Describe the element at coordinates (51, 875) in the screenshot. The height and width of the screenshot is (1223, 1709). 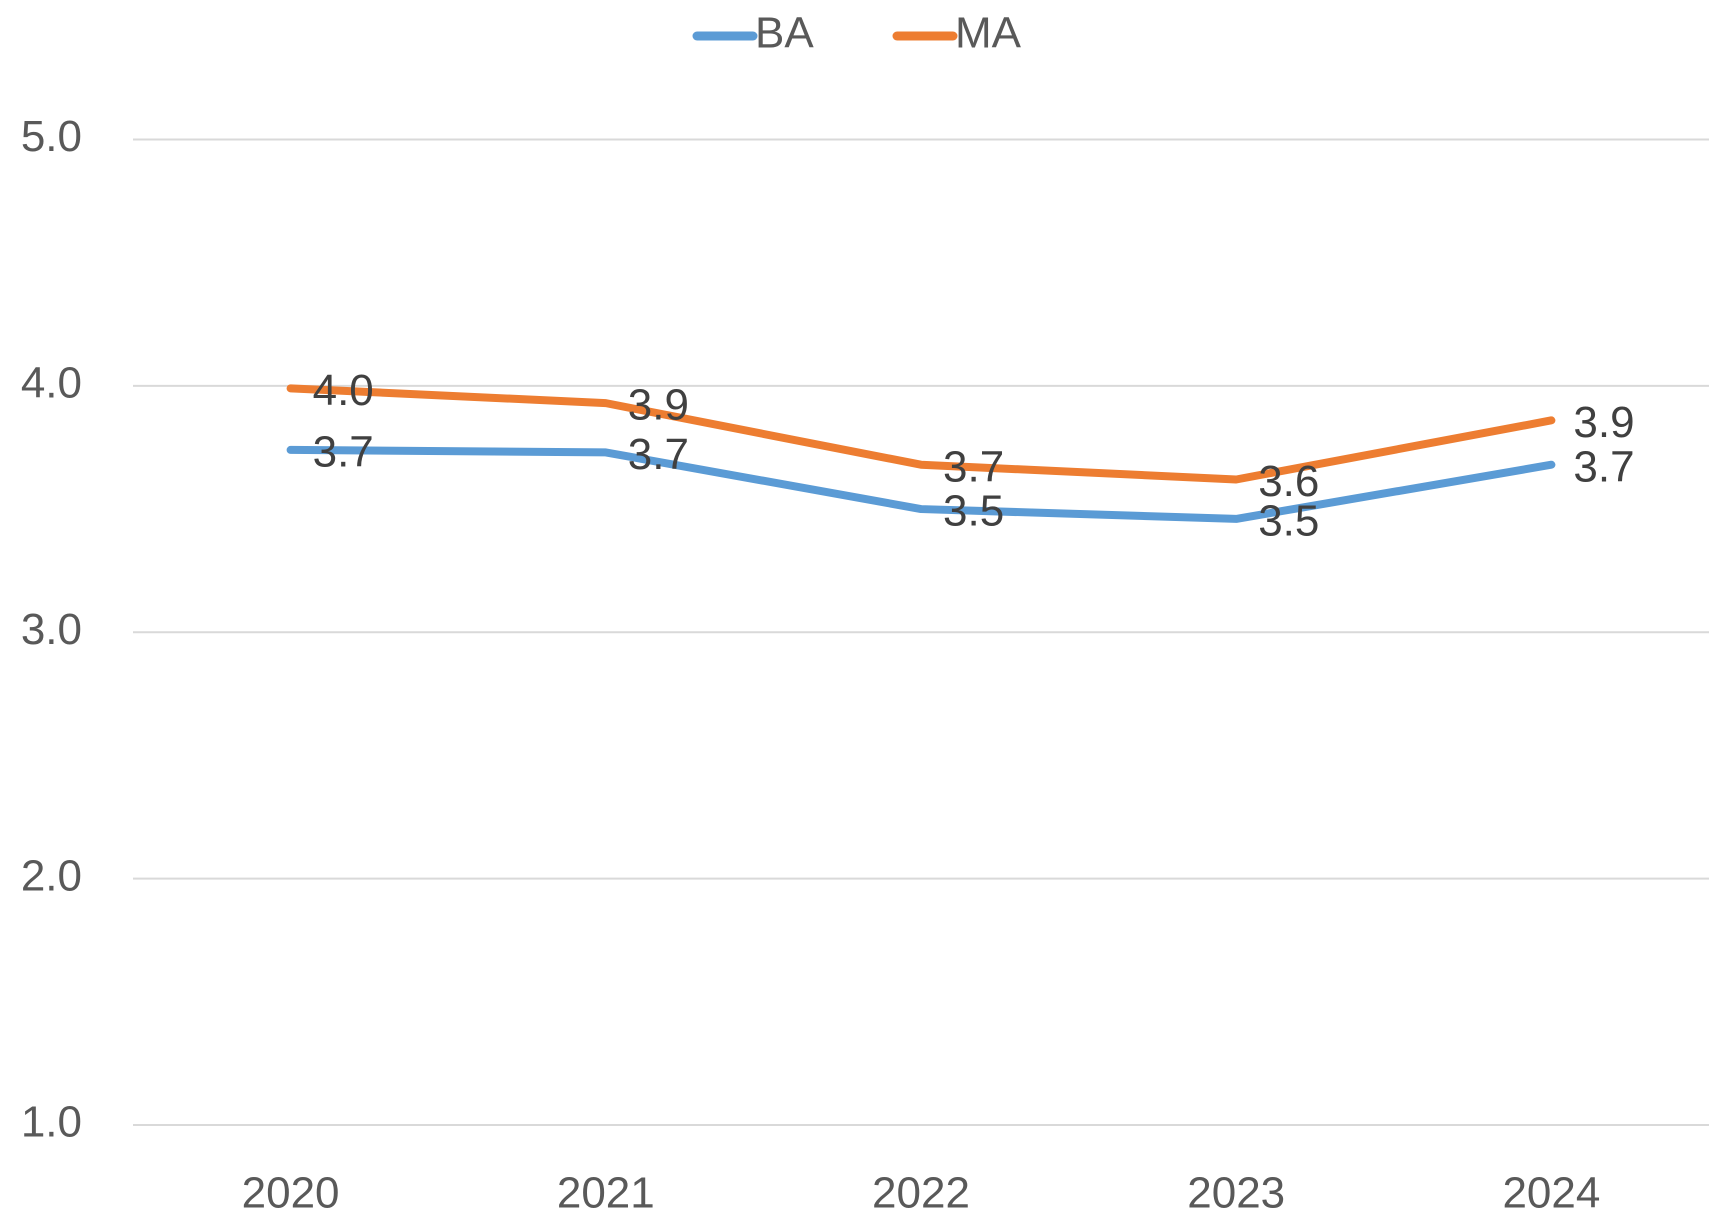
I see `y-tick-label: 2.0` at that location.